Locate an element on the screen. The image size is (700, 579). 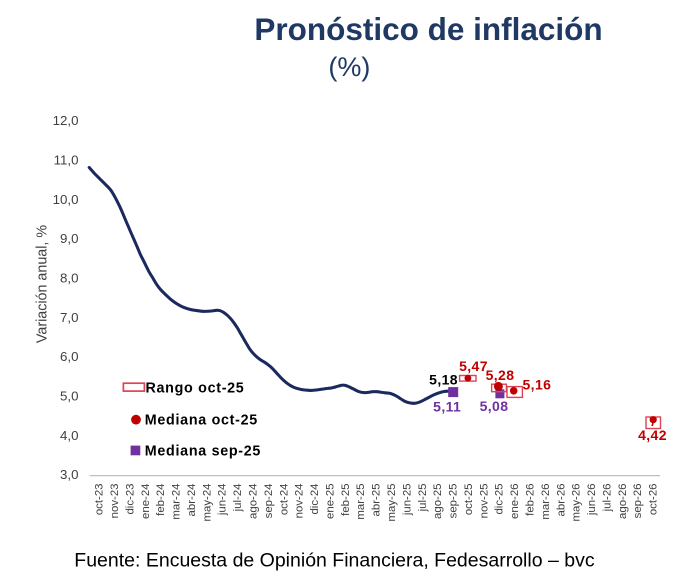
svg-text: feb-24 is located at coordinates (161, 500).